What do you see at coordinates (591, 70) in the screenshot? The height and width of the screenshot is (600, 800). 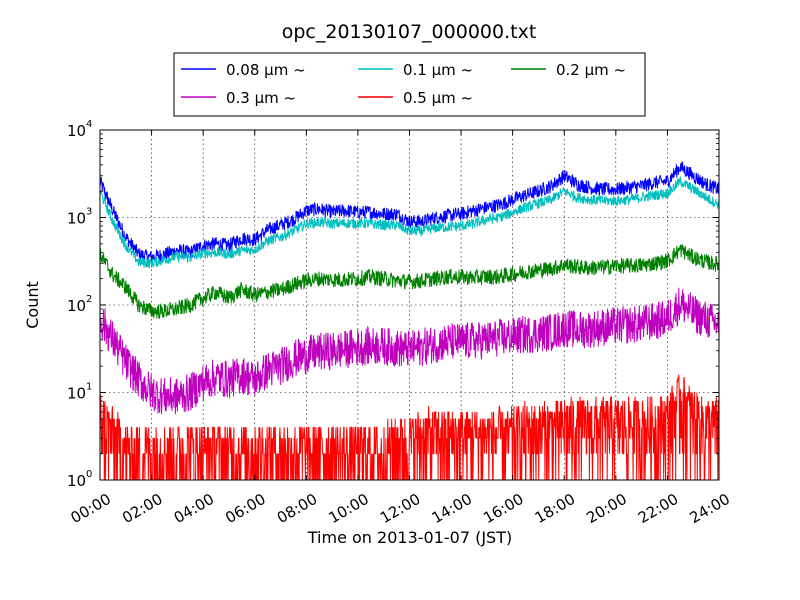 I see `legend-label: 0.2 μm ~` at bounding box center [591, 70].